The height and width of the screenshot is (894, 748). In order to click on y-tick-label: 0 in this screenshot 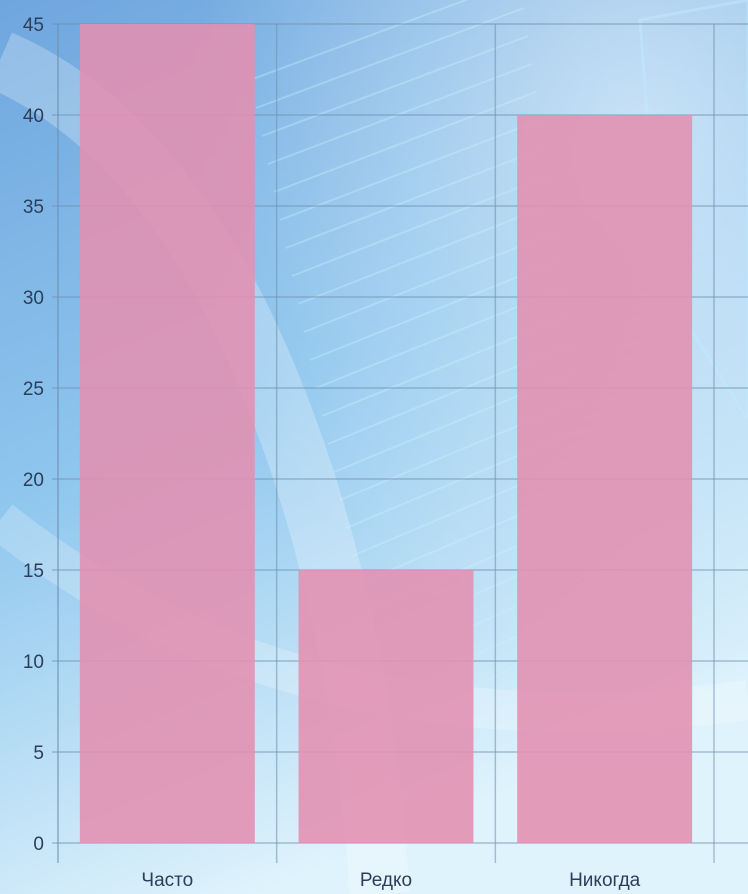, I will do `click(38, 844)`.